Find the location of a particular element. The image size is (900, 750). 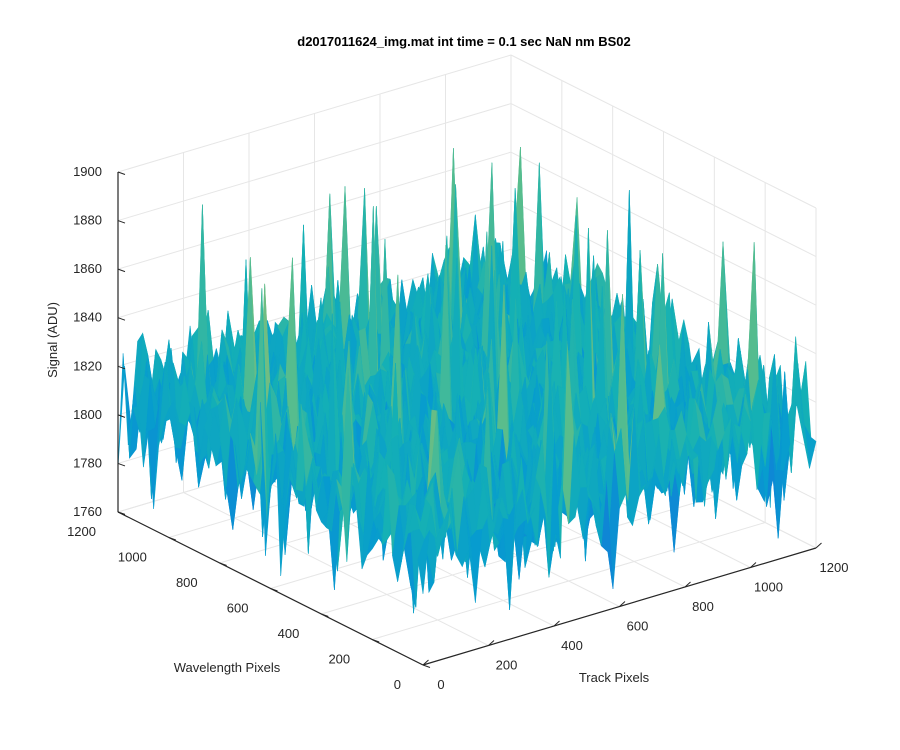

x-tick-label: 1200 is located at coordinates (834, 567).